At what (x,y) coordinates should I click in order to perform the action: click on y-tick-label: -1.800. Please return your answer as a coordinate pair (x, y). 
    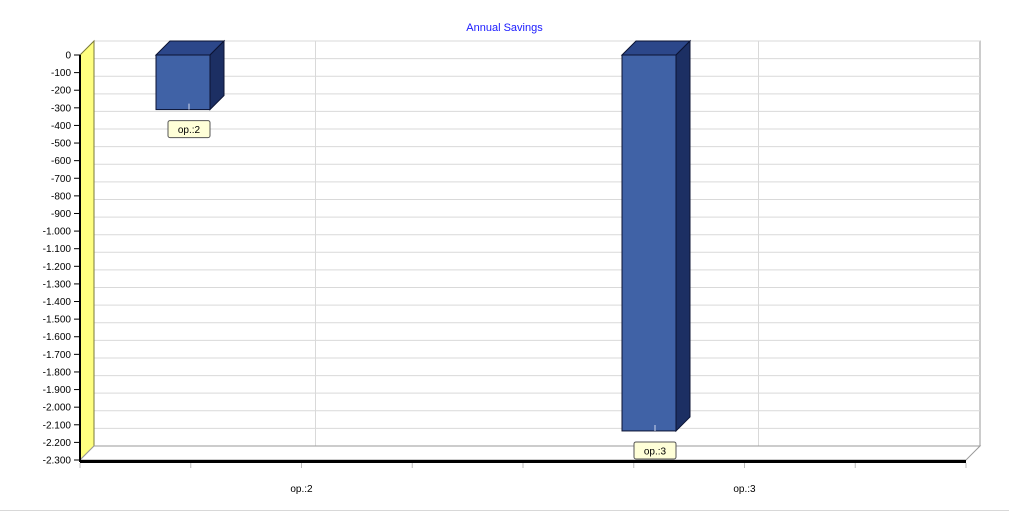
    Looking at the image, I should click on (57, 372).